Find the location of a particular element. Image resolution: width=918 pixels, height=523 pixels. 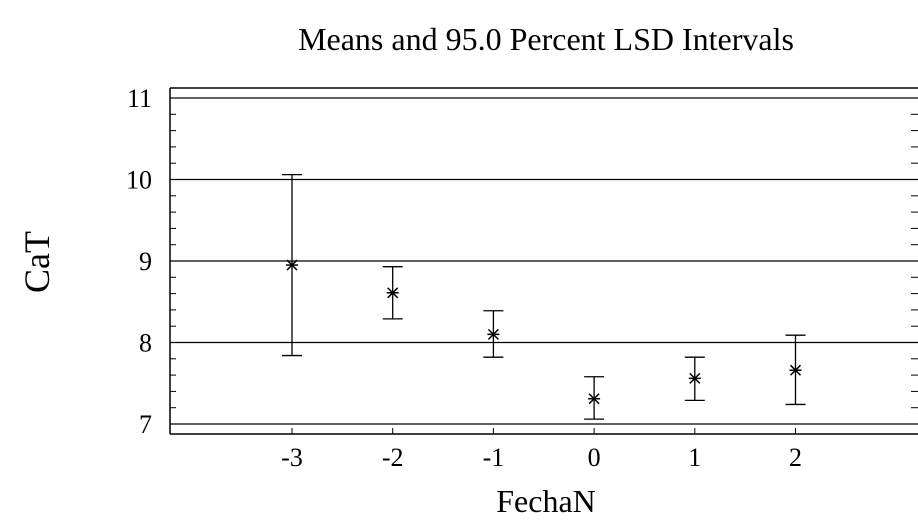

x-tick-label: 2 is located at coordinates (795, 457).